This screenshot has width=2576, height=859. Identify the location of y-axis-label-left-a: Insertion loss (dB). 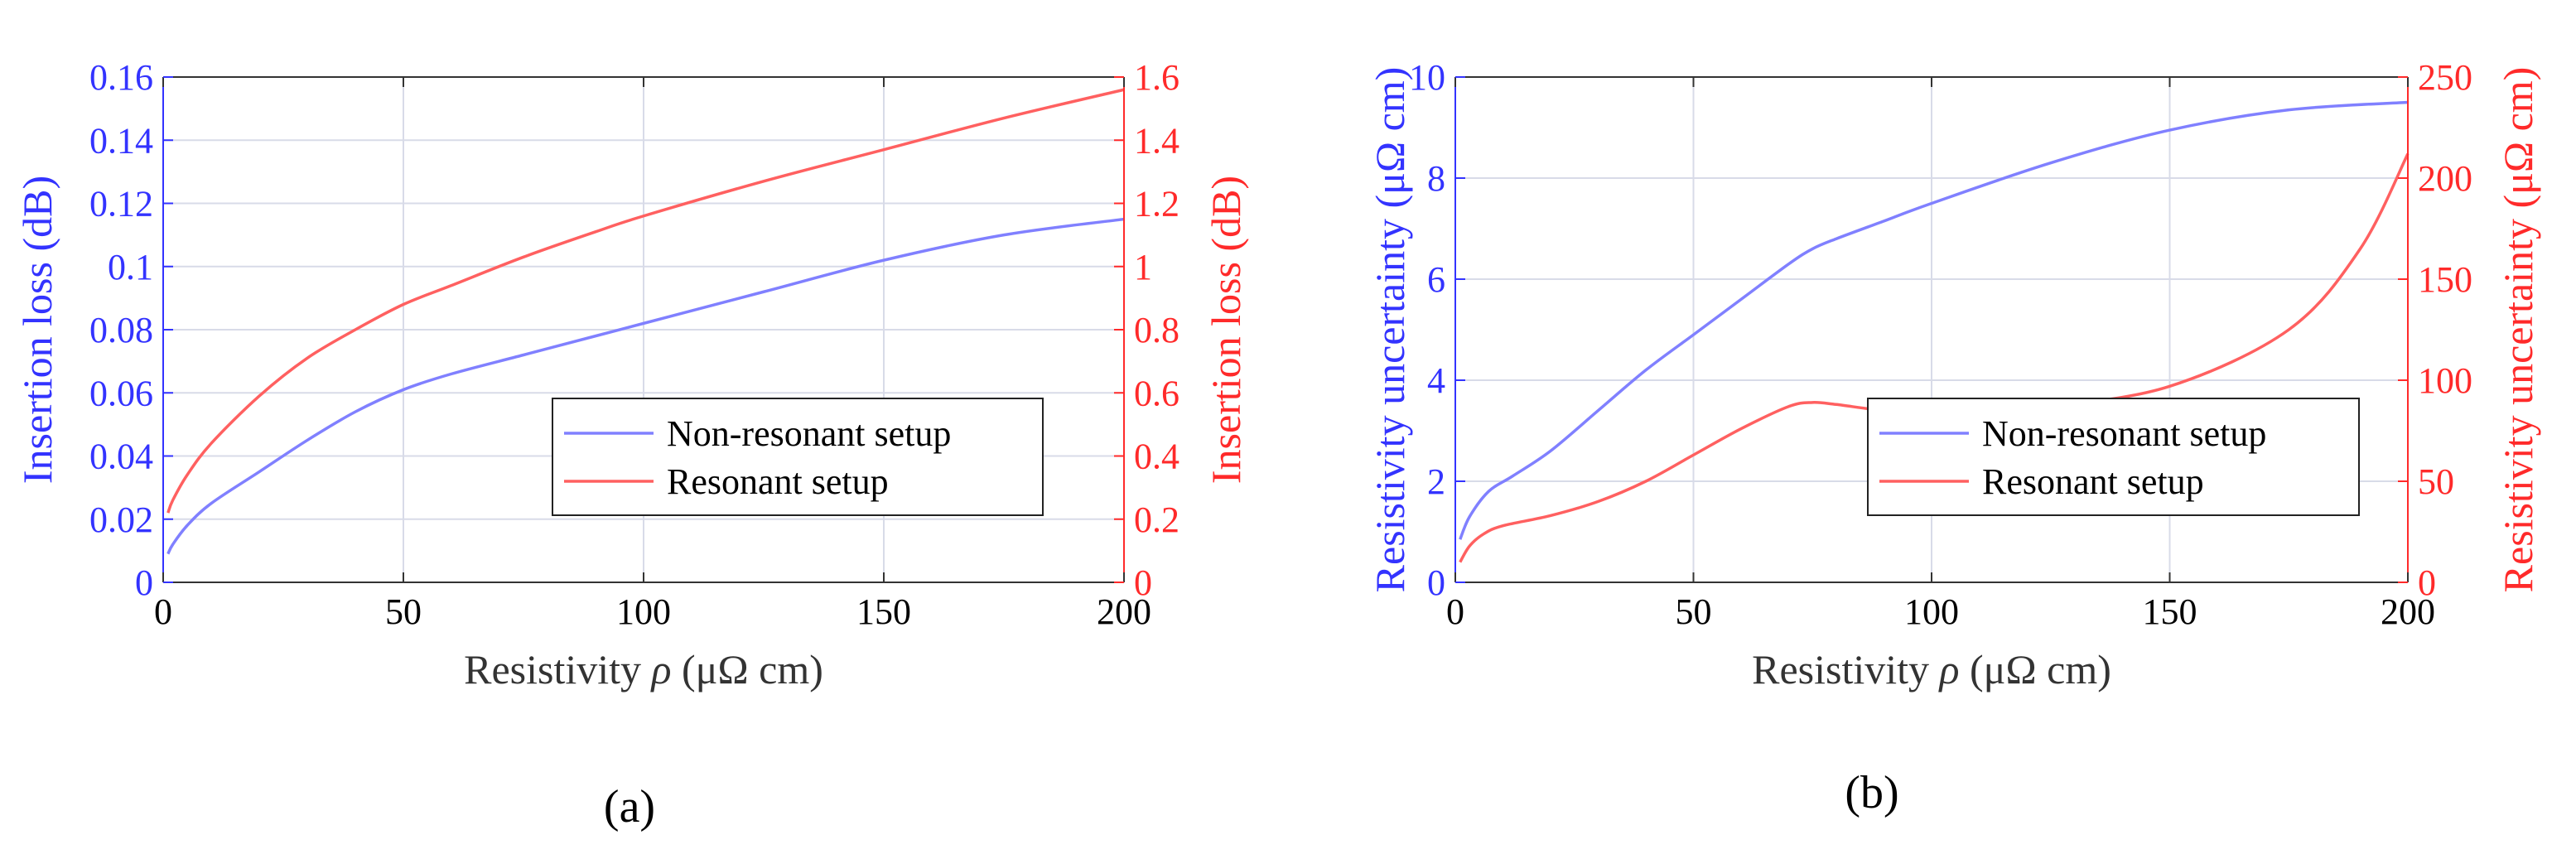
(37, 330).